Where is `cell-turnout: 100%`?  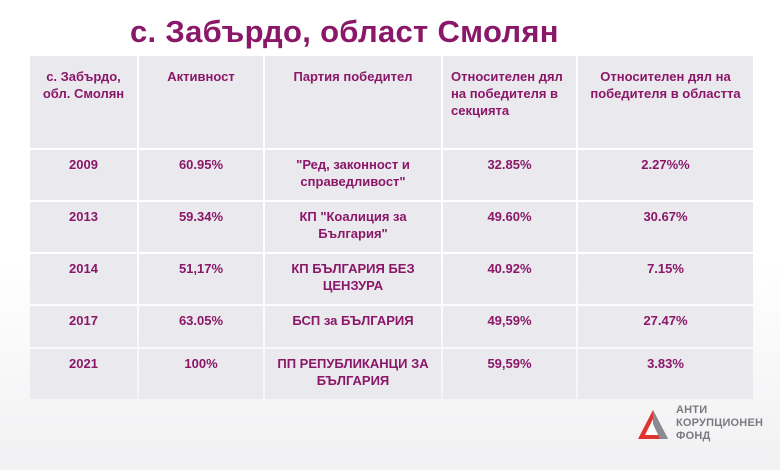
cell-turnout: 100% is located at coordinates (201, 374).